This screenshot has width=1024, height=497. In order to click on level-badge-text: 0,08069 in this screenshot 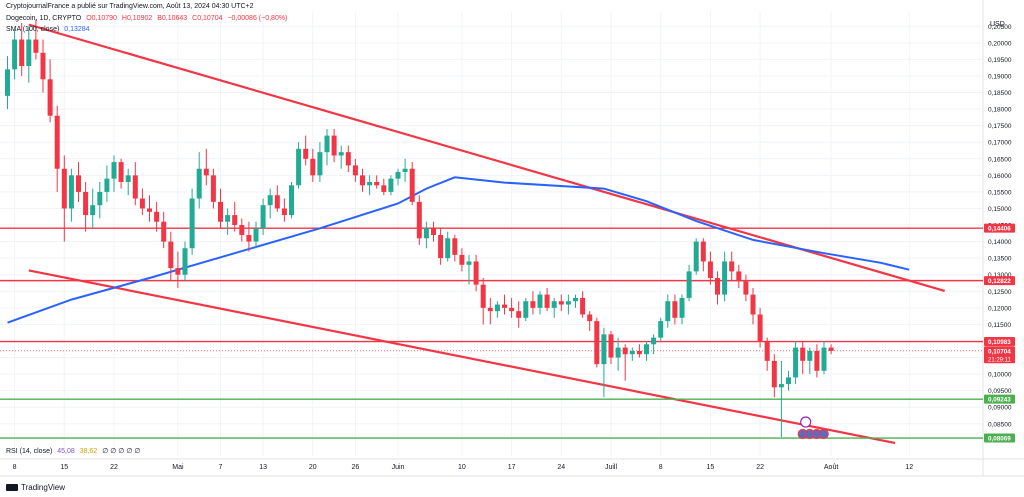, I will do `click(999, 439)`.